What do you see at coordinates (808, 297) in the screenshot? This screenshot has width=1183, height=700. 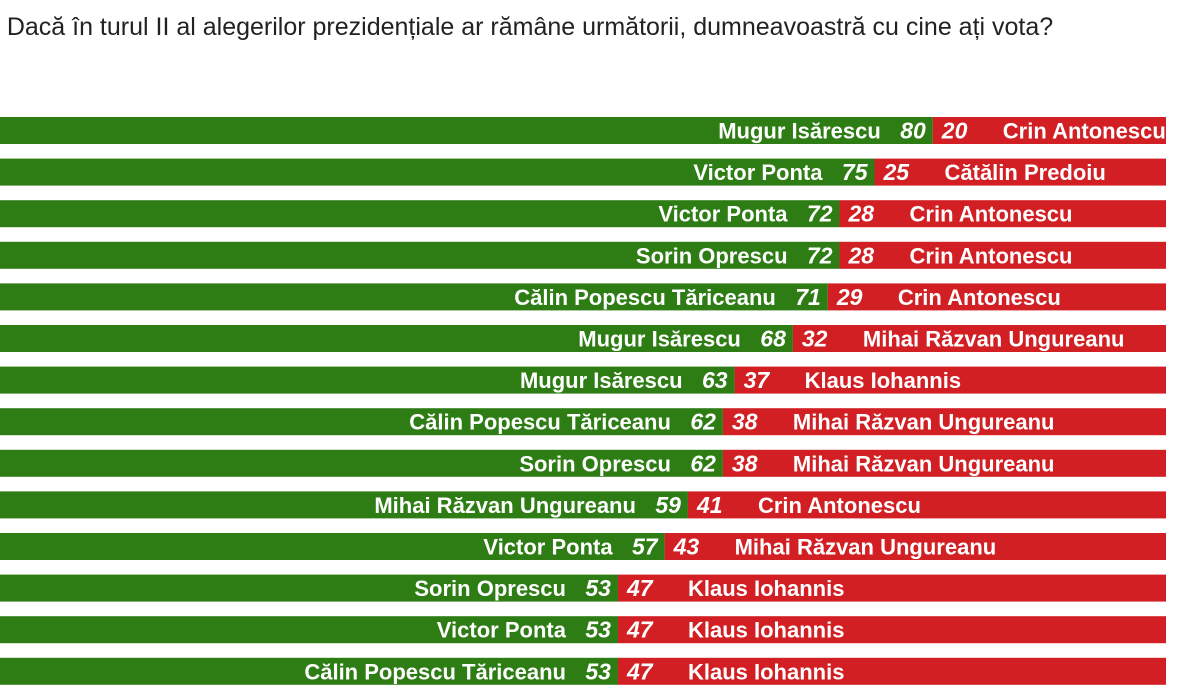 I see `left-value-label: 71` at bounding box center [808, 297].